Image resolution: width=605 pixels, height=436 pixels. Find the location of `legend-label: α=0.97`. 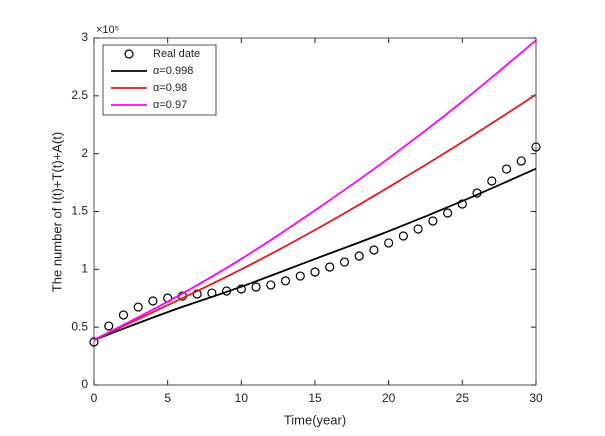

legend-label: α=0.97 is located at coordinates (170, 105).